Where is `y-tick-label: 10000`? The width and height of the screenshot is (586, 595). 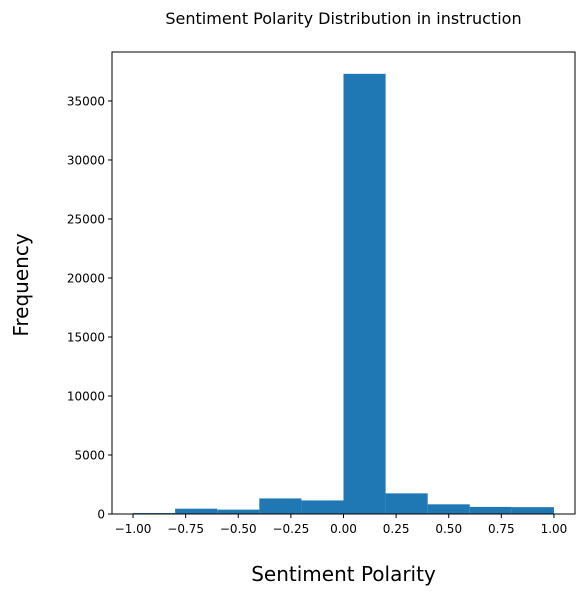 y-tick-label: 10000 is located at coordinates (86, 396).